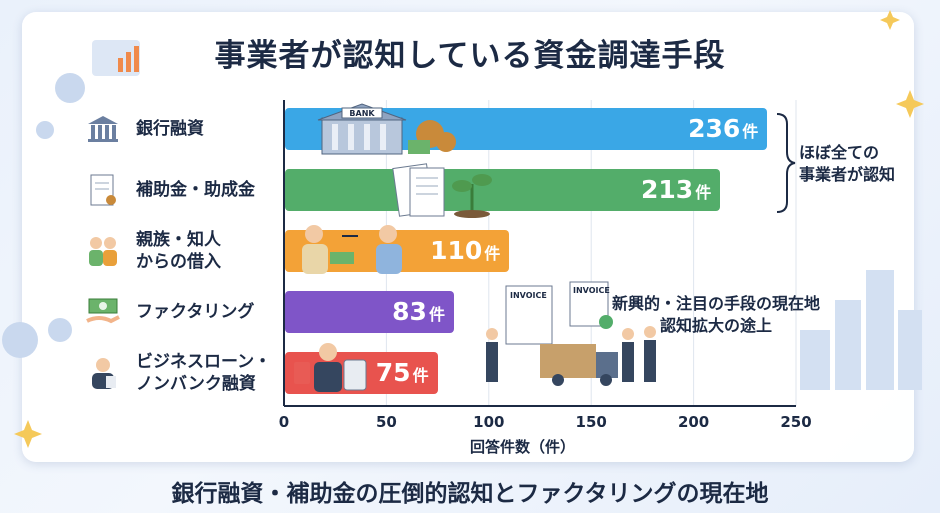 This screenshot has width=940, height=513. What do you see at coordinates (195, 190) in the screenshot?
I see `category-label: 補助金・助成金` at bounding box center [195, 190].